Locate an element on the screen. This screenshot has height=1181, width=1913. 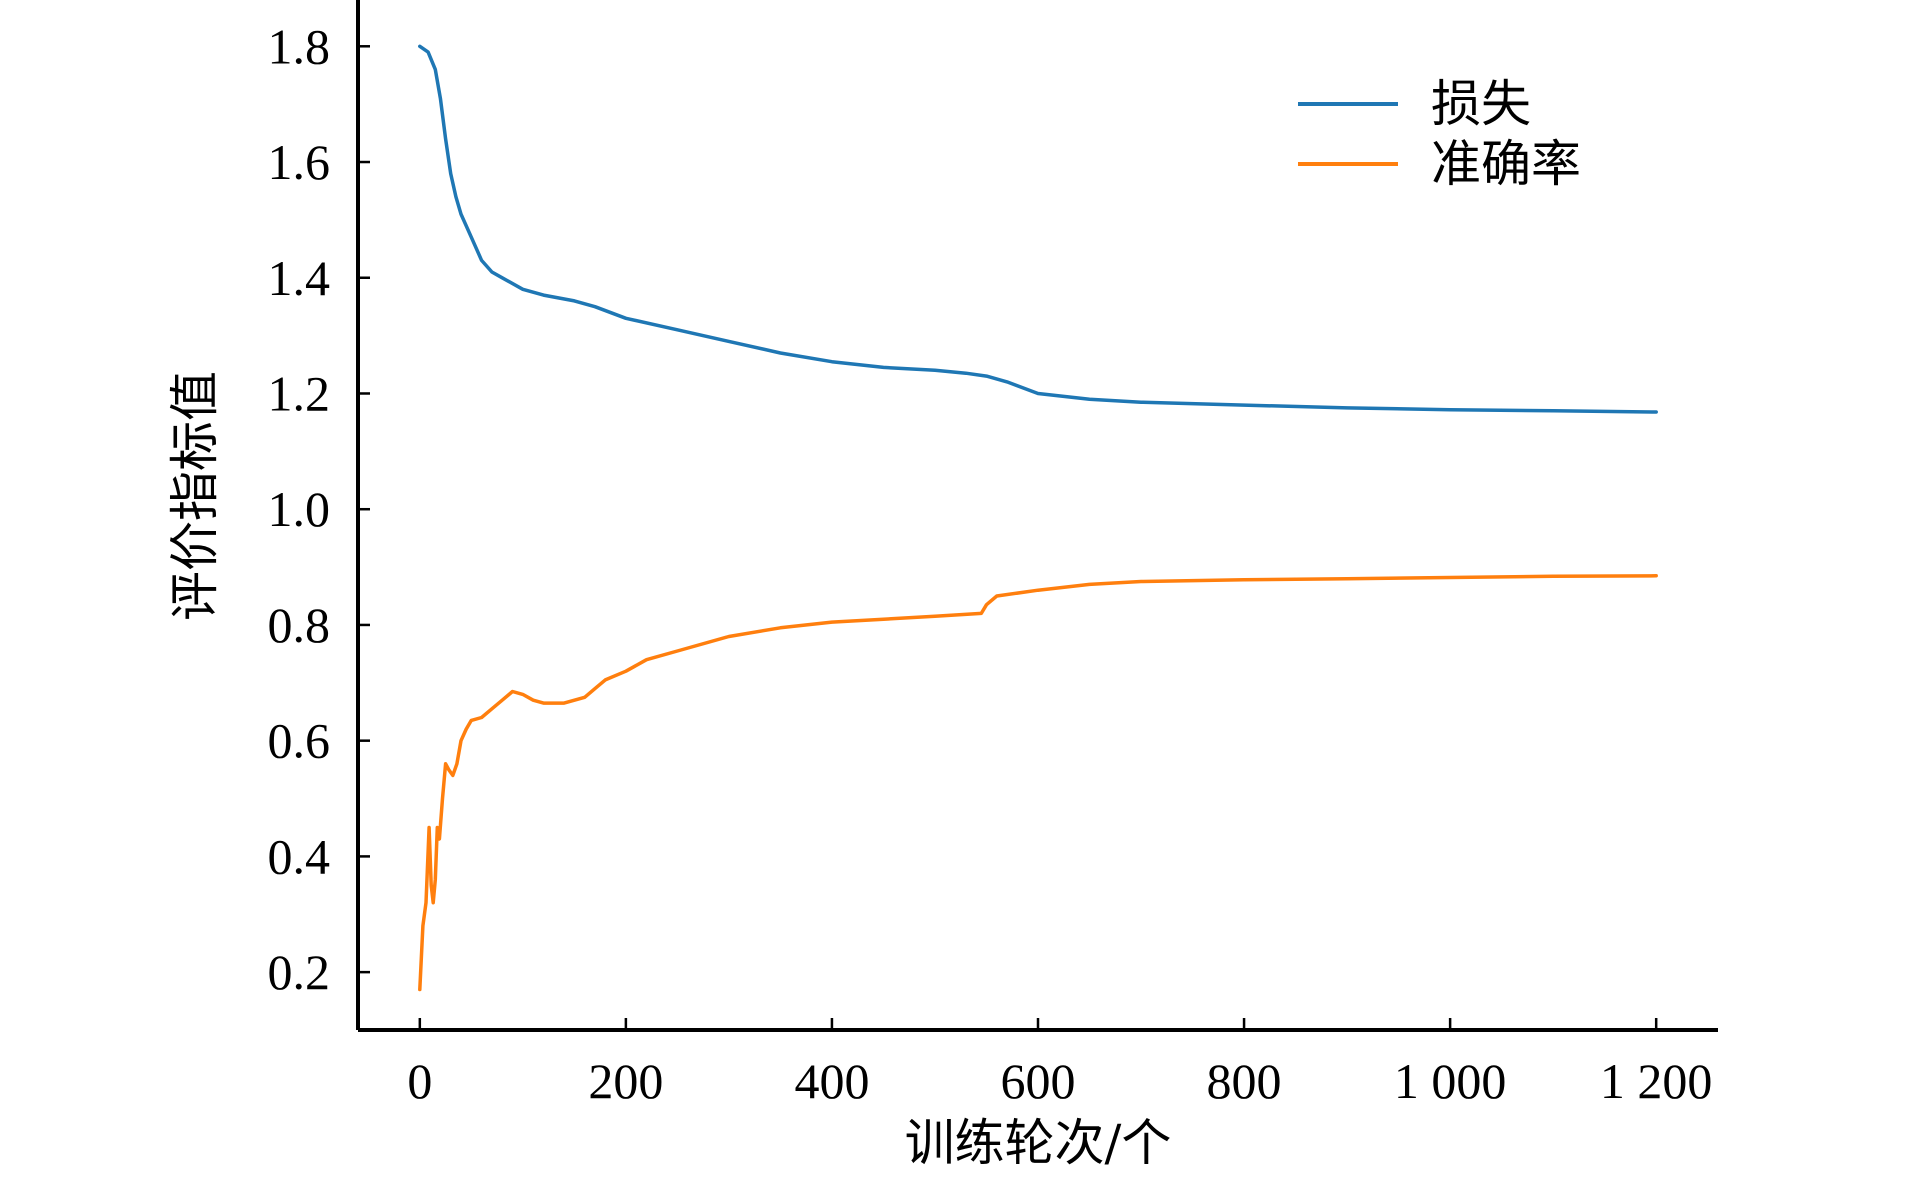
x-axis-title: 训练轮次/个 is located at coordinates (1038, 1143).